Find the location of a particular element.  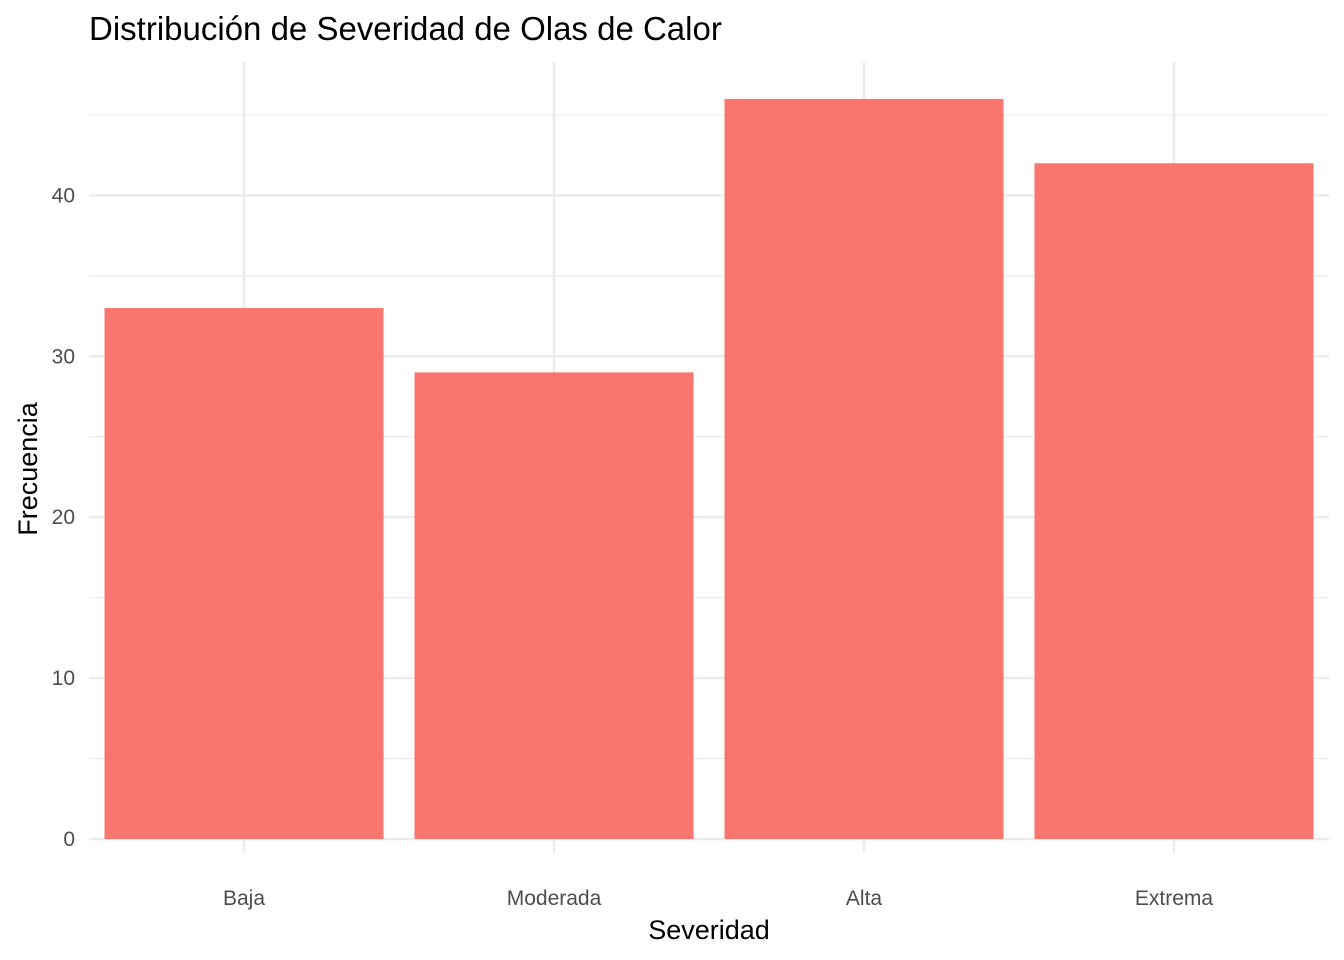

y-tick-label: 40 is located at coordinates (63, 195).